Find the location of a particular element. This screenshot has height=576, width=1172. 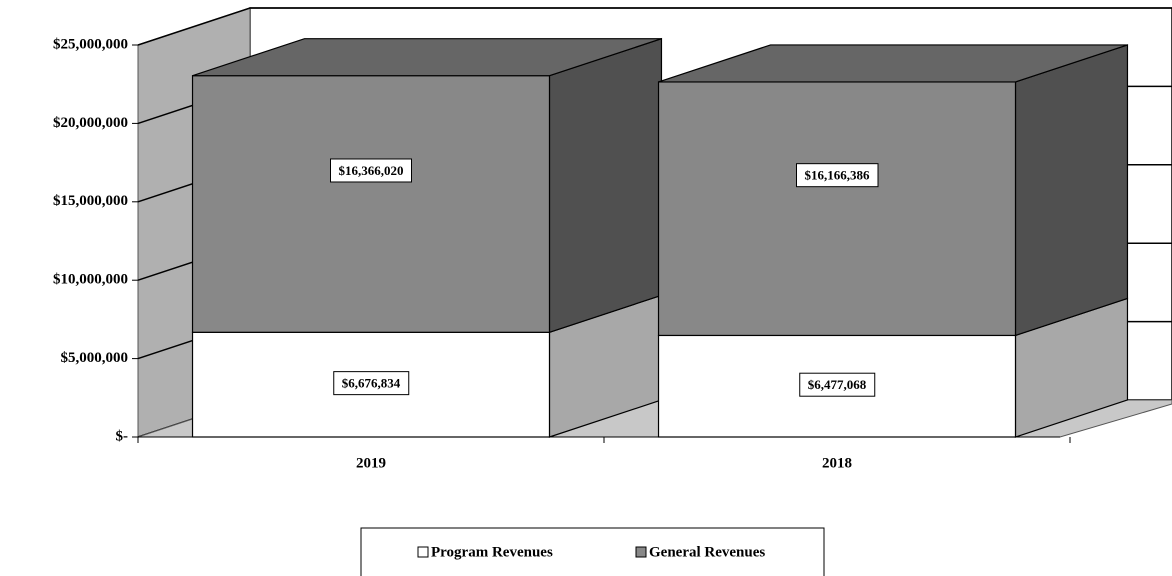

y-tick-label: $25,000,000 is located at coordinates (90, 44).